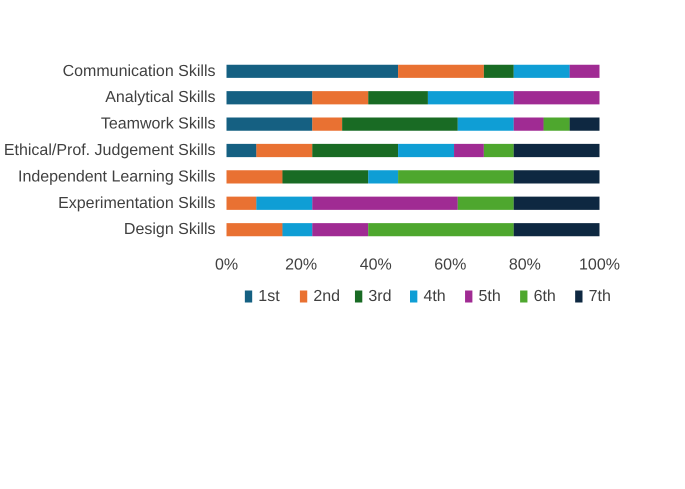 The height and width of the screenshot is (489, 685). What do you see at coordinates (160, 97) in the screenshot?
I see `y-tick-label: Analytical Skills` at bounding box center [160, 97].